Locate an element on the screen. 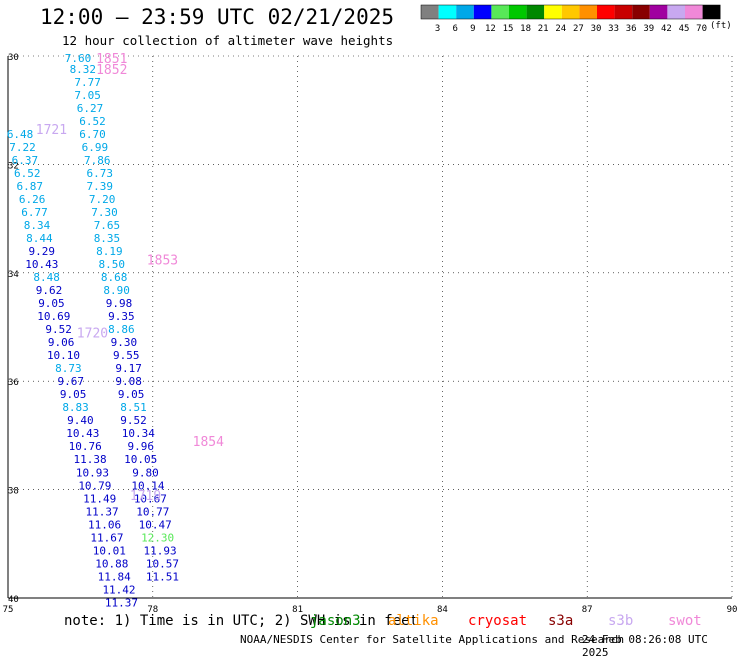 This screenshot has height=659, width=740. lon-tick-label: 78 is located at coordinates (152, 610).